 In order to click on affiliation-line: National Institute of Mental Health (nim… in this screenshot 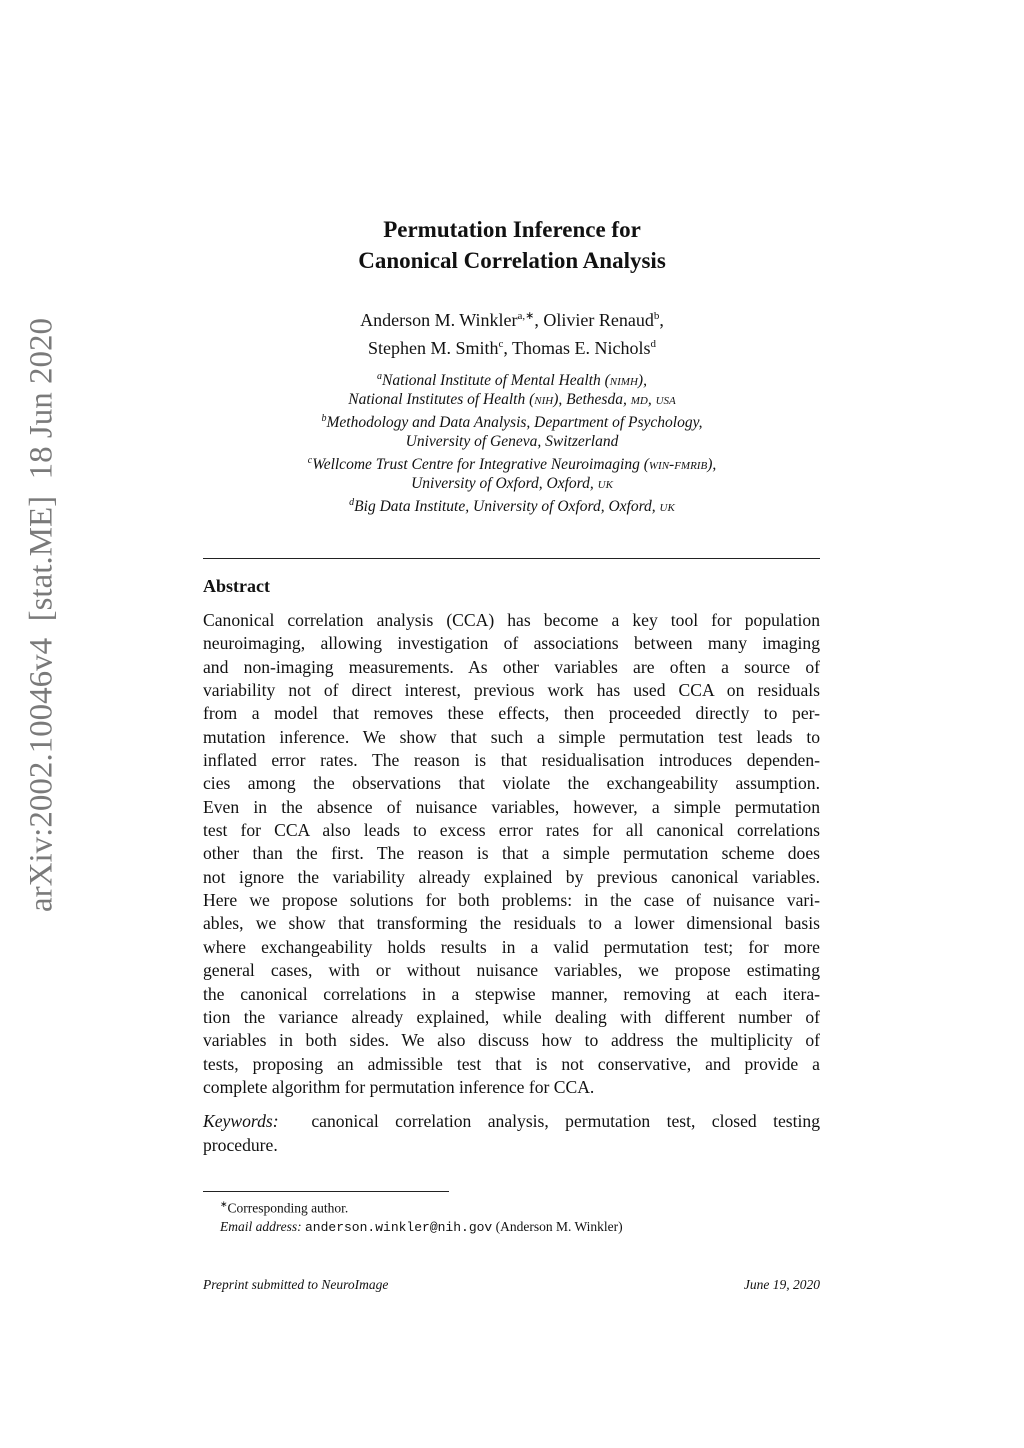, I will do `click(514, 381)`.